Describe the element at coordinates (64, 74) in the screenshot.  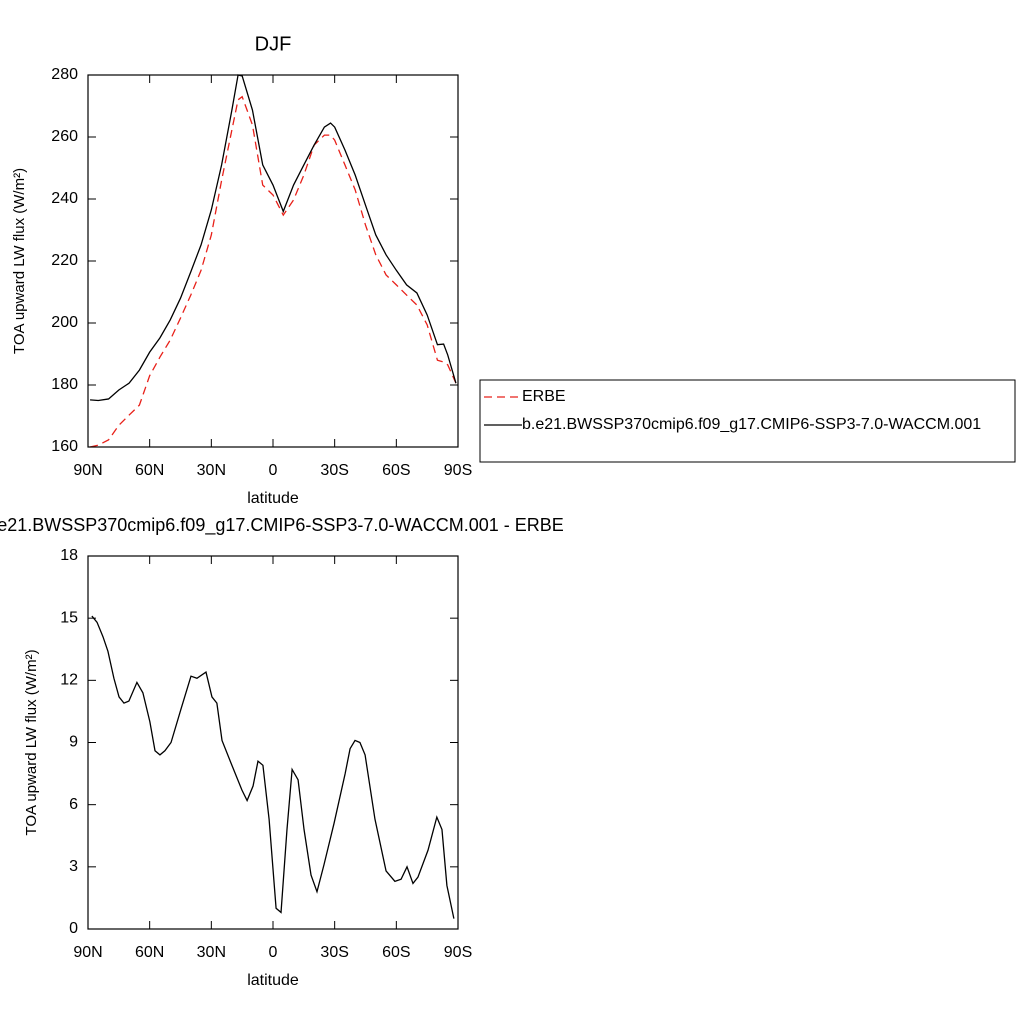
I see `y-tick-label: 280` at that location.